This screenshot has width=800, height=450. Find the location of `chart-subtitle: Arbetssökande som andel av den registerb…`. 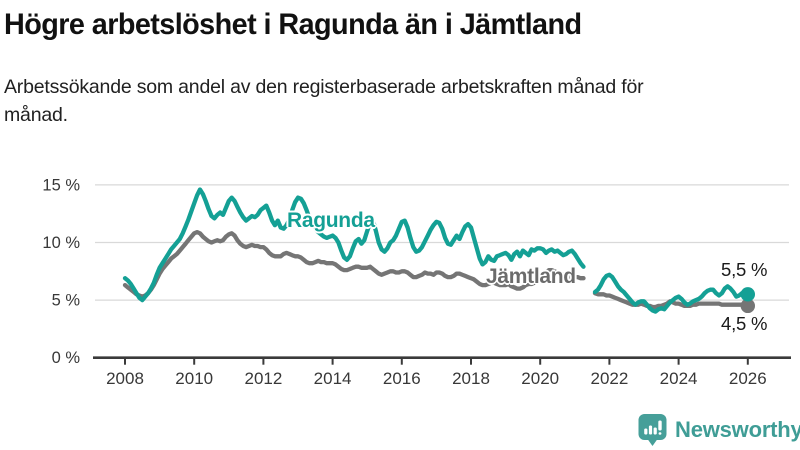

chart-subtitle: Arbetssökande som andel av den registerb… is located at coordinates (324, 101).